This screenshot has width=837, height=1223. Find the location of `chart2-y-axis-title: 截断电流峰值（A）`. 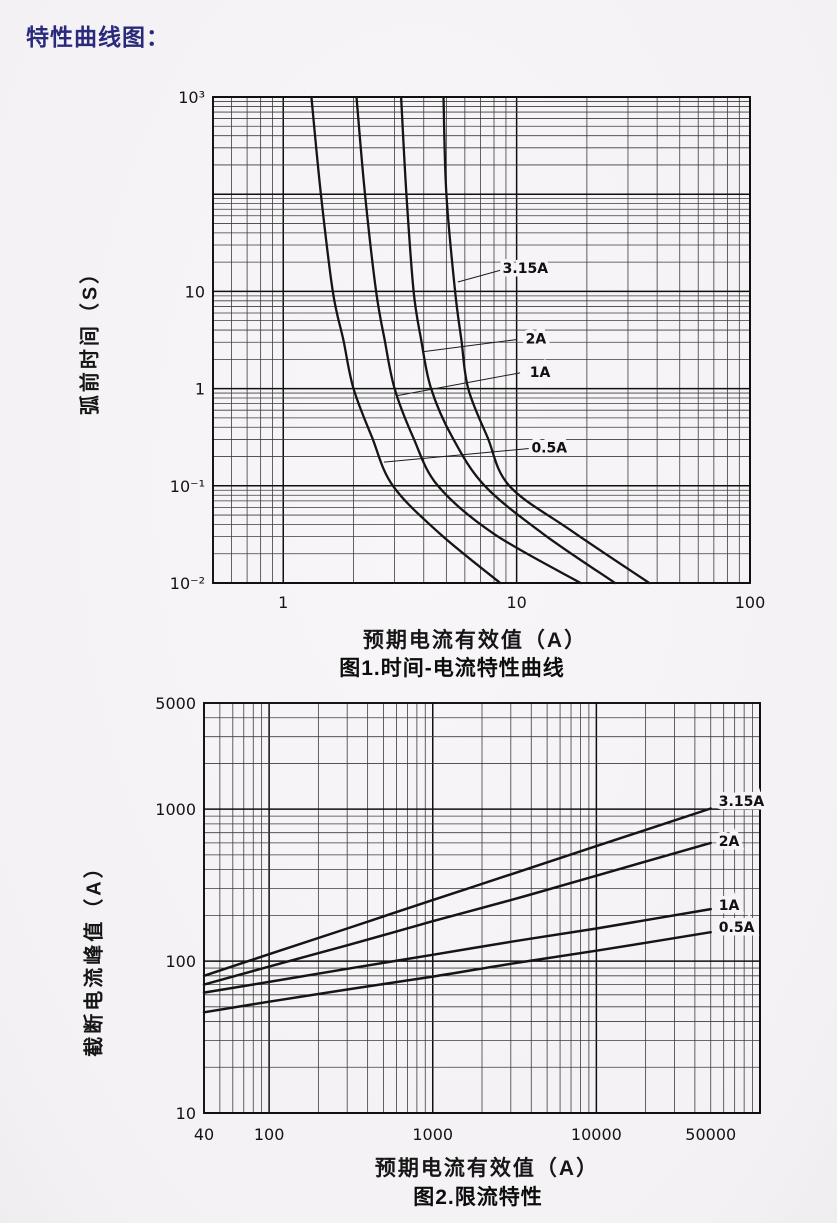

chart2-y-axis-title: 截断电流峰值（A） is located at coordinates (94, 956).